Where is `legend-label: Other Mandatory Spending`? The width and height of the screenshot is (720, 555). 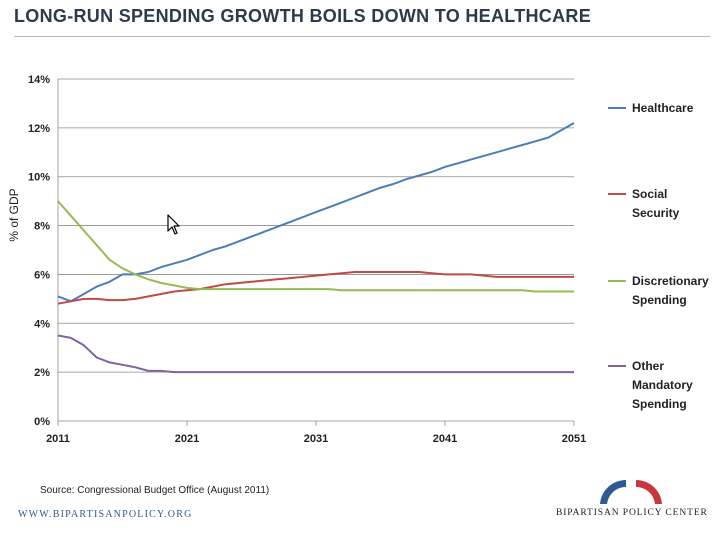
legend-label: Other Mandatory Spending is located at coordinates (662, 385).